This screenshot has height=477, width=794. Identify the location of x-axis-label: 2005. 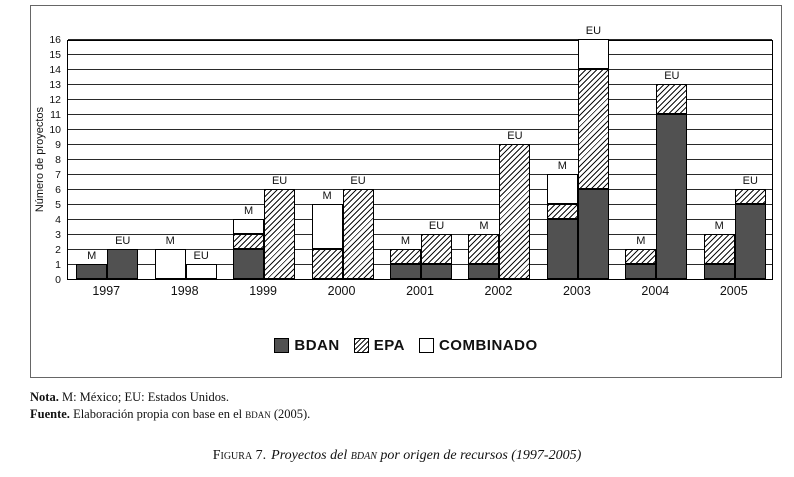
(733, 291).